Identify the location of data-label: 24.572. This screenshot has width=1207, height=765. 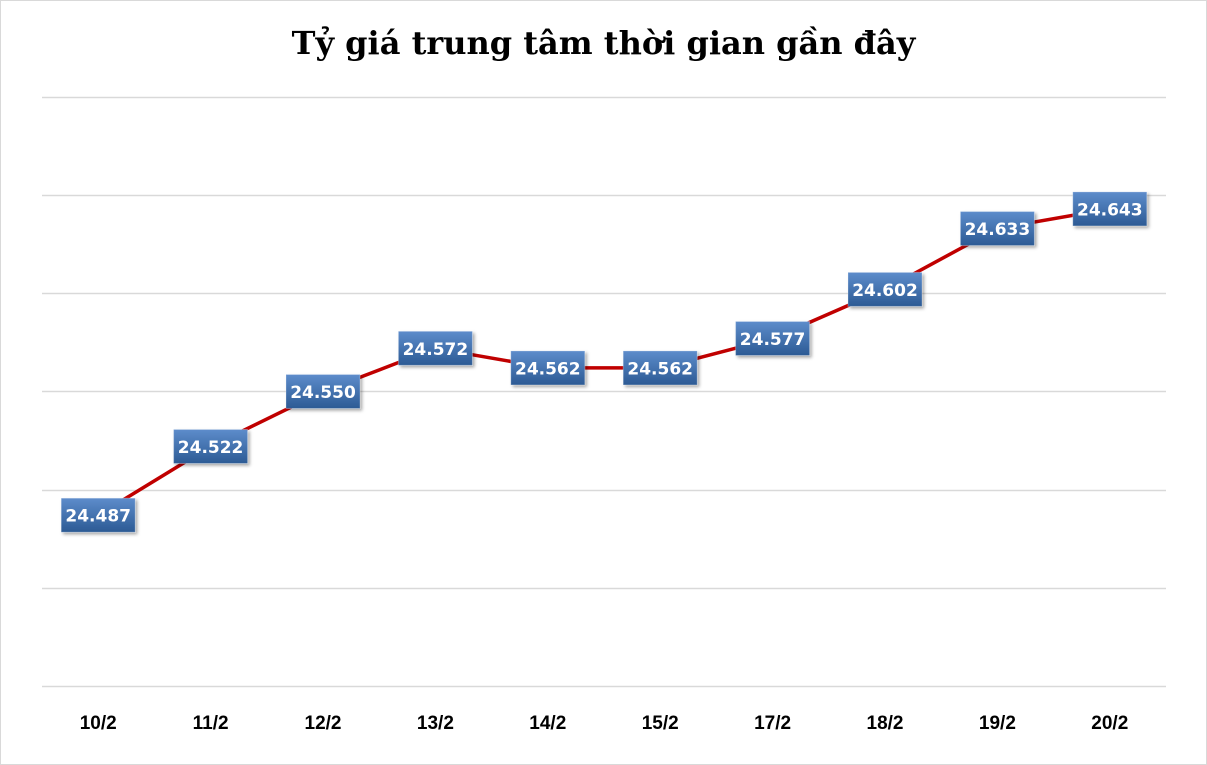
(435, 348).